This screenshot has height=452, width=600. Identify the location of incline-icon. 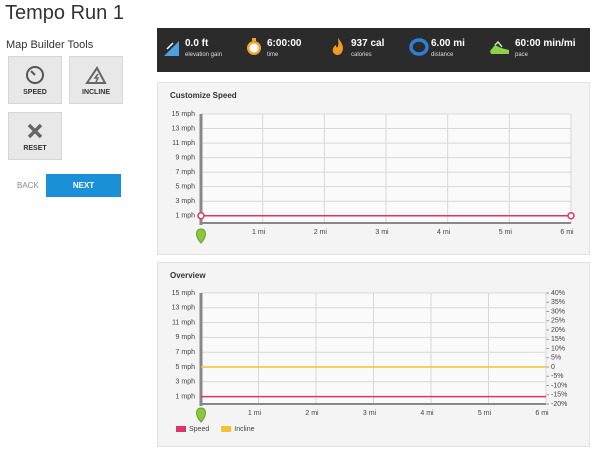
(96, 75).